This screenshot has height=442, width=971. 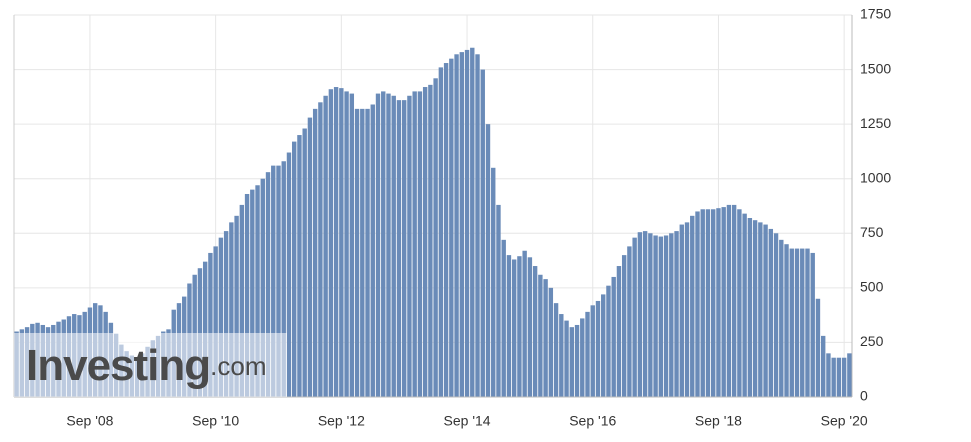 I want to click on y-tick-label: 1000, so click(x=875, y=177).